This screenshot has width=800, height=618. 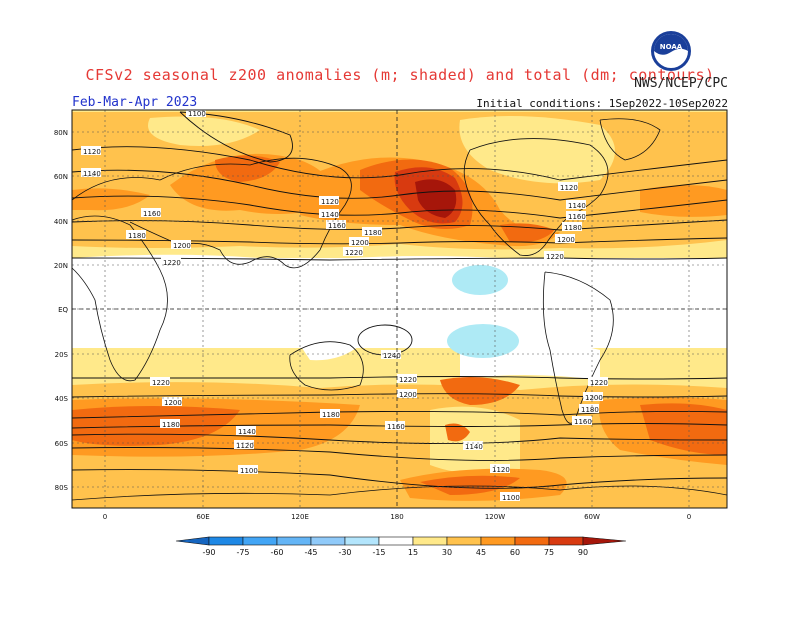 What do you see at coordinates (344, 552) in the screenshot?
I see `legend-tick: -30` at bounding box center [344, 552].